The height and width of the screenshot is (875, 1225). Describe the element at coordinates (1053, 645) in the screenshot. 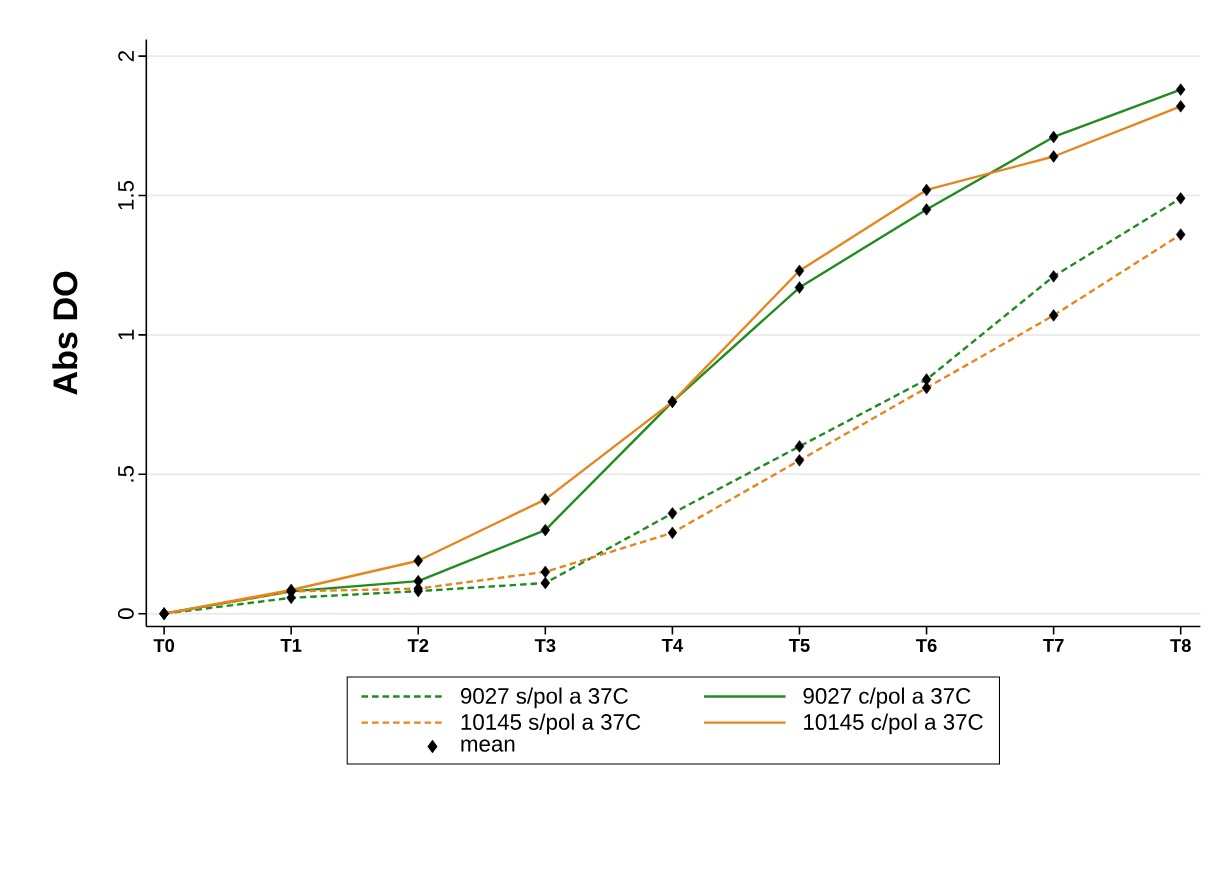

I see `x-tick-label: T7` at that location.